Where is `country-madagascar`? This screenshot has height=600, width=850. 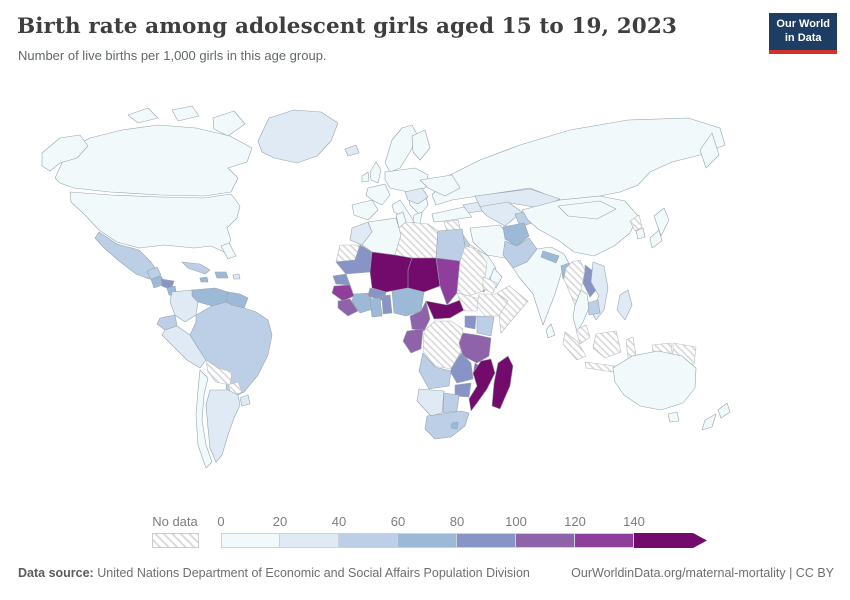 country-madagascar is located at coordinates (502, 382).